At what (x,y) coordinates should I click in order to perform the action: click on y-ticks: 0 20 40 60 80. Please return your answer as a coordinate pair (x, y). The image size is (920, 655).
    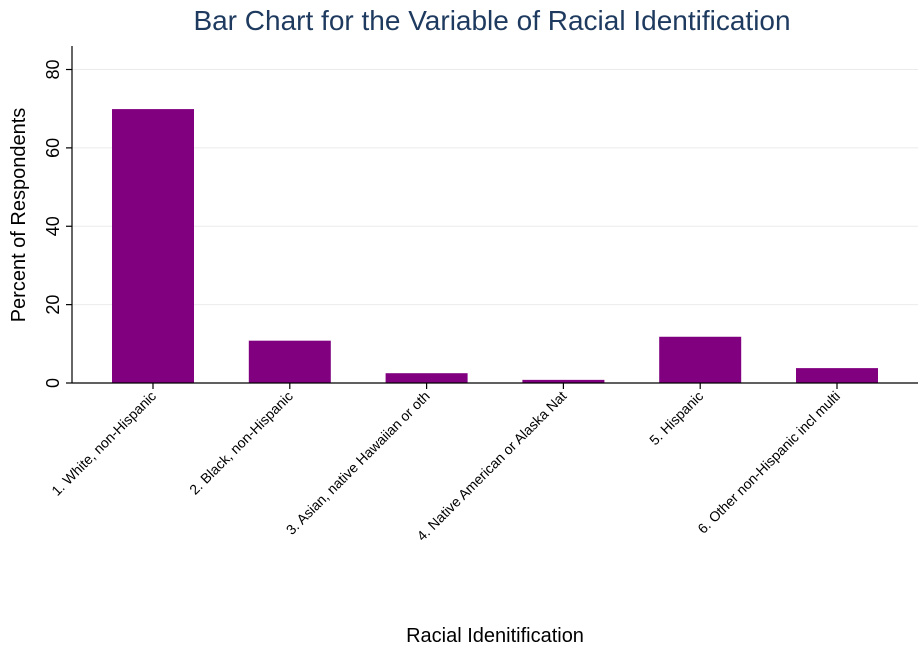
    Looking at the image, I should click on (57, 223).